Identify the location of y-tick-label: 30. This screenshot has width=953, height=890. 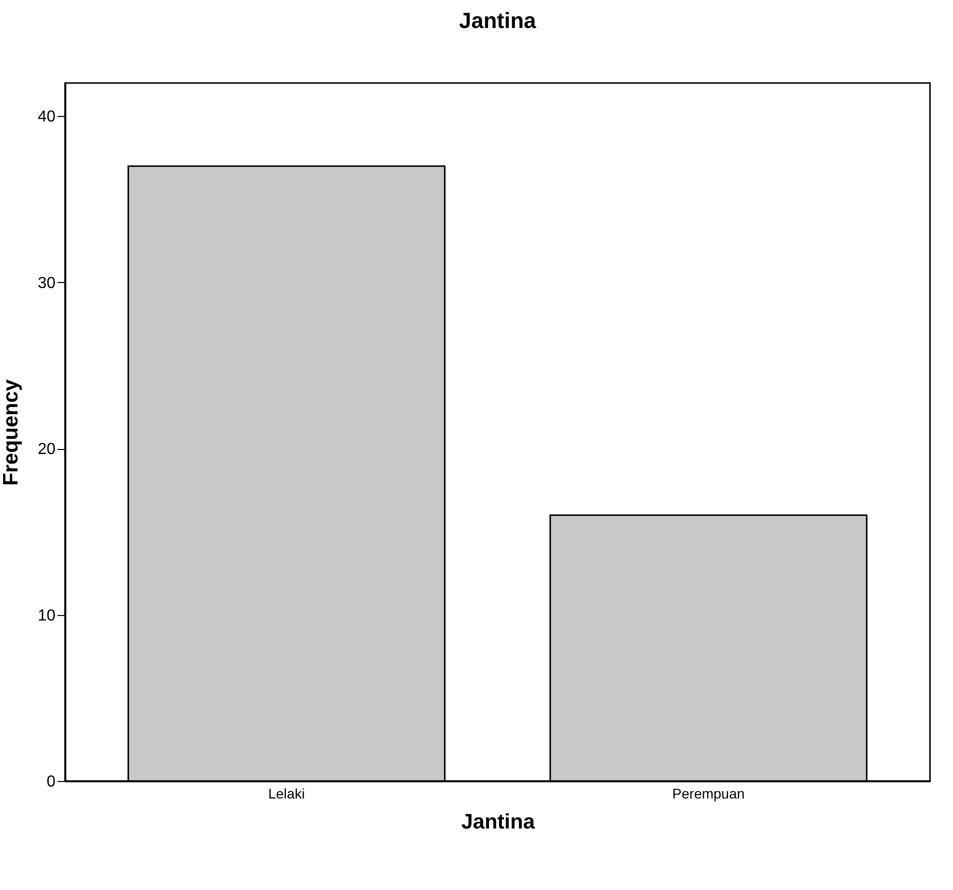
(47, 283).